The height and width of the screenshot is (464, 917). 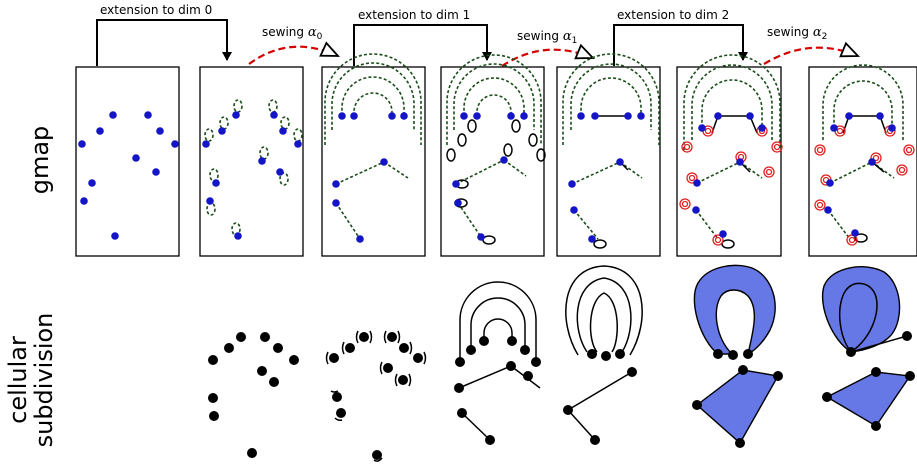 I want to click on extension-dim1-label: extension to dim 1, so click(x=414, y=15).